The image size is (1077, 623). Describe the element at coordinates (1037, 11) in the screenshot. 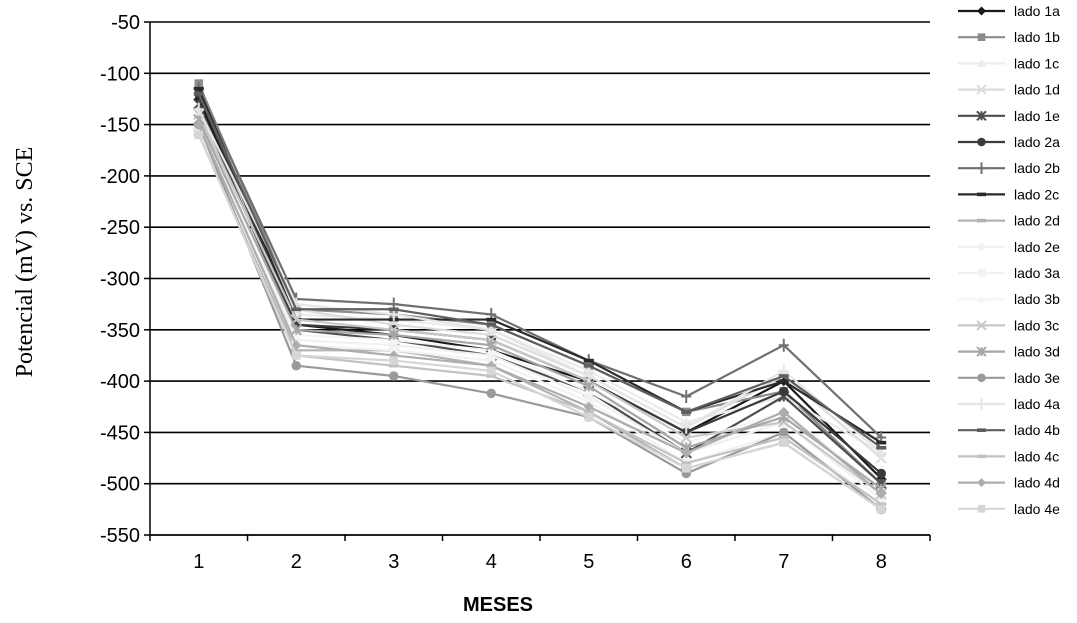

I see `legend-label: lado 1a` at that location.